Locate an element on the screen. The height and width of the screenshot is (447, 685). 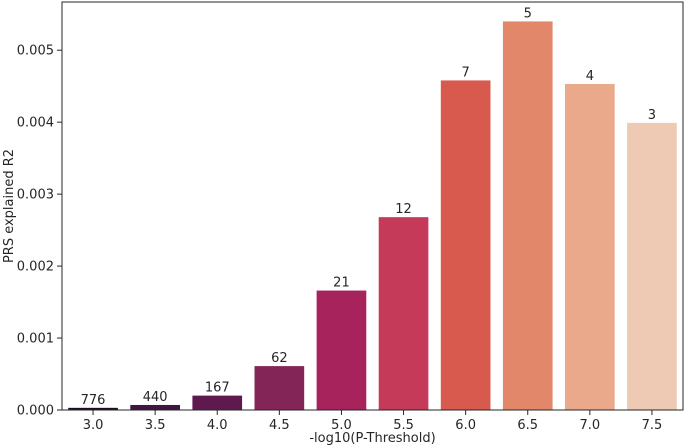
bar-4.5 is located at coordinates (279, 388).